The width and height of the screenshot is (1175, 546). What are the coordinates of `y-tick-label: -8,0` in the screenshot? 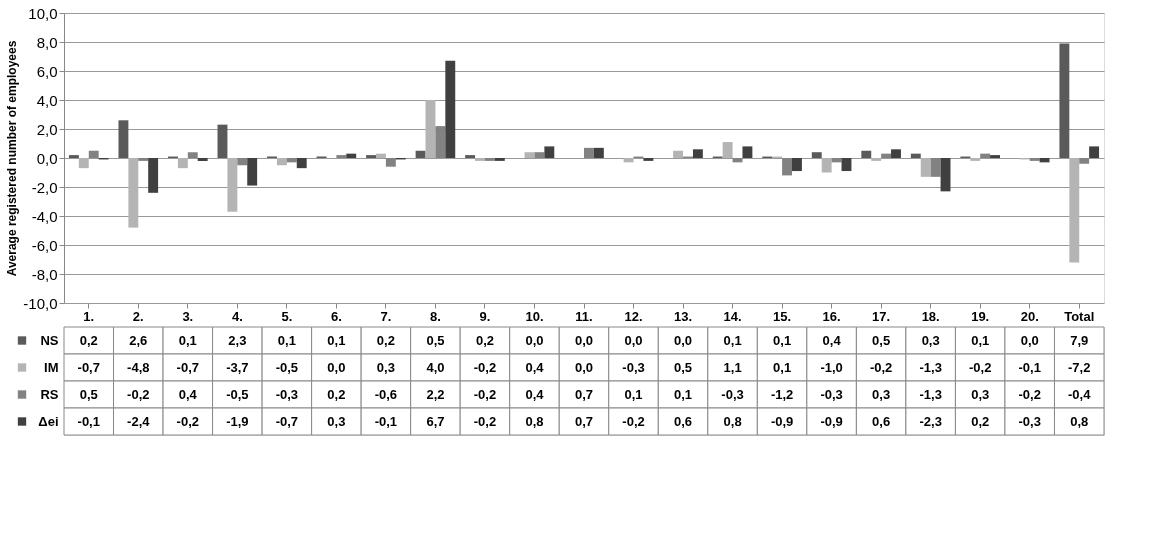 It's located at (44, 274).